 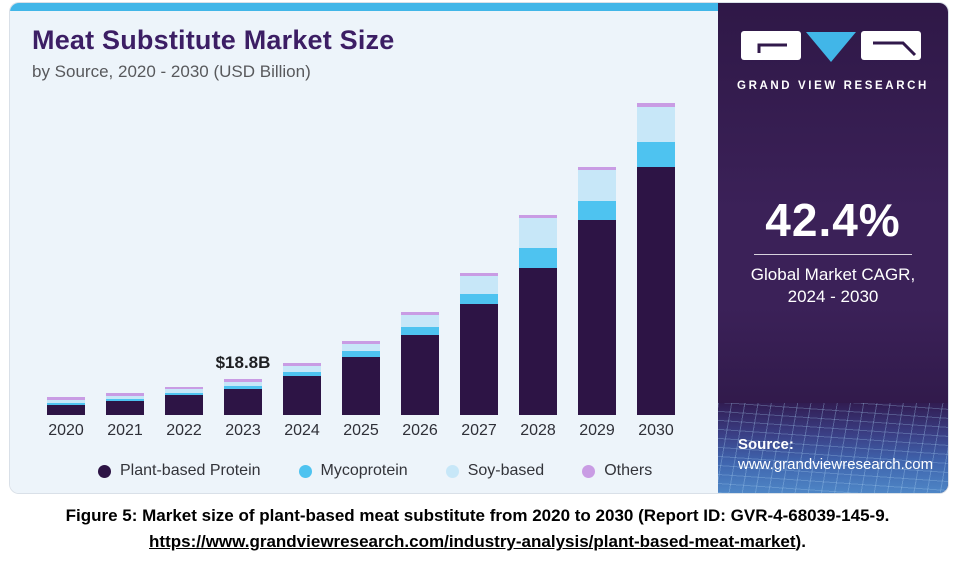 I want to click on bar-2024: 2024, so click(x=302, y=401).